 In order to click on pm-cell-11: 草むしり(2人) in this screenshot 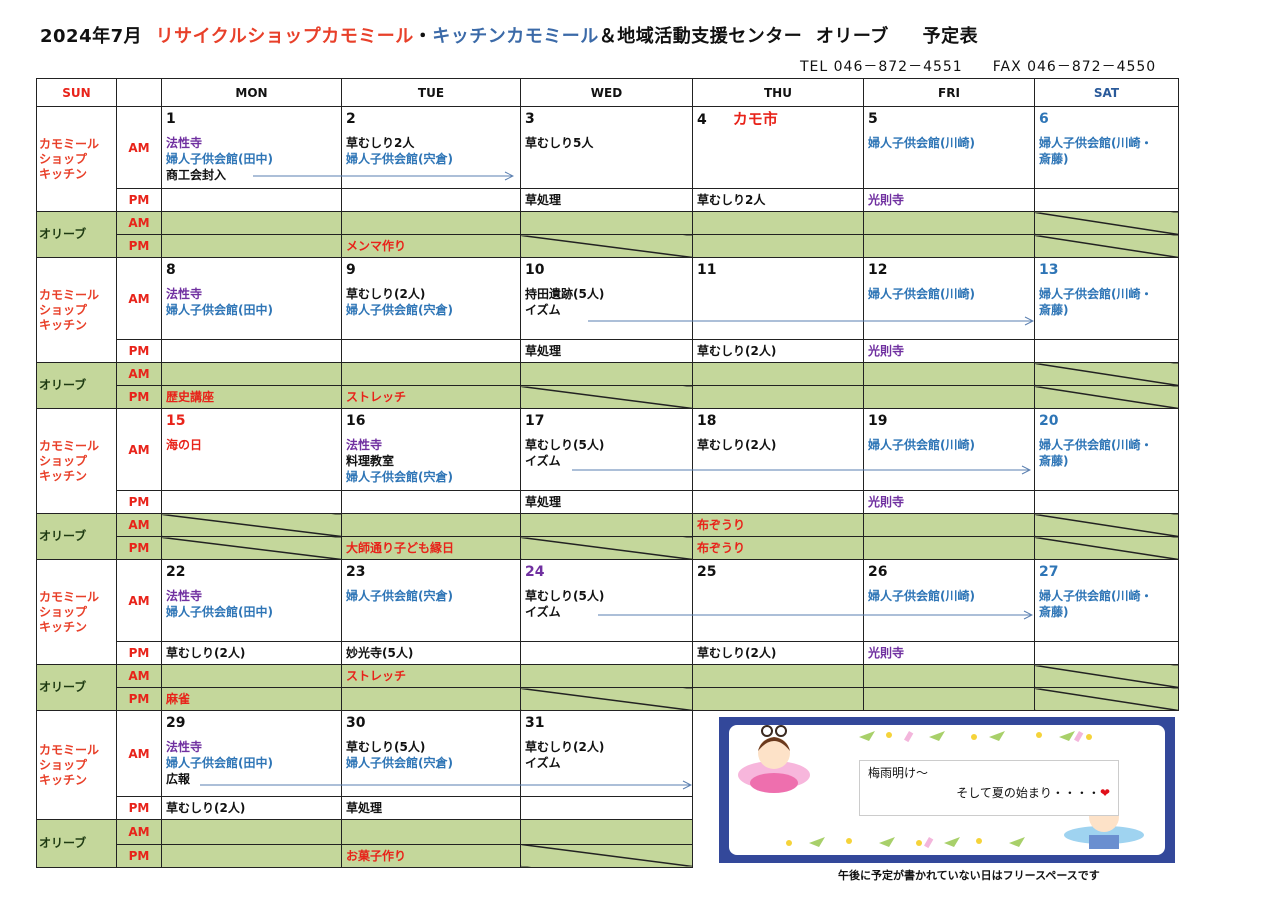, I will do `click(778, 351)`.